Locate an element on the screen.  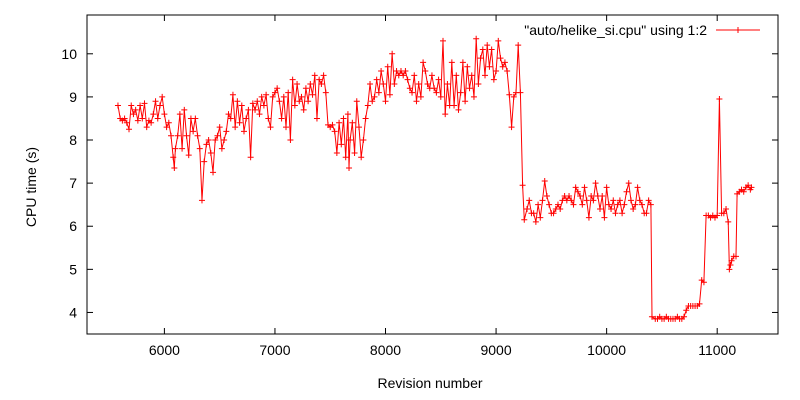
y-tick-label: 6 is located at coordinates (73, 226).